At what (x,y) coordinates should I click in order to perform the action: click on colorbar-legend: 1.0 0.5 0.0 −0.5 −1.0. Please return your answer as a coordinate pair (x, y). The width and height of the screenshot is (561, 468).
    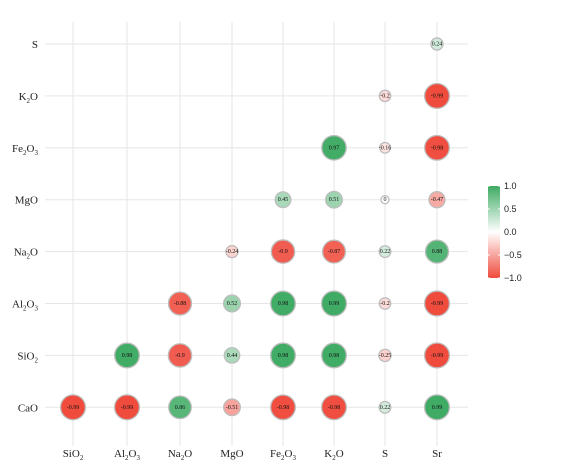
    Looking at the image, I should click on (505, 232).